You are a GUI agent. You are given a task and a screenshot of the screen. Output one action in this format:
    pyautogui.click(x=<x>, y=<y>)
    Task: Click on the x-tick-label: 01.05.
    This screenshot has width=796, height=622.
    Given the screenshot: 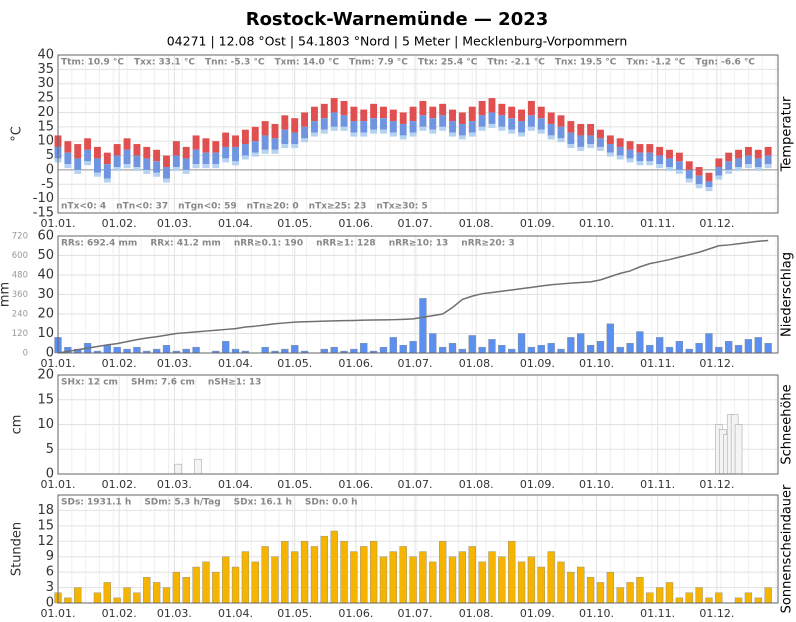 What is the action you would take?
    pyautogui.click(x=294, y=484)
    